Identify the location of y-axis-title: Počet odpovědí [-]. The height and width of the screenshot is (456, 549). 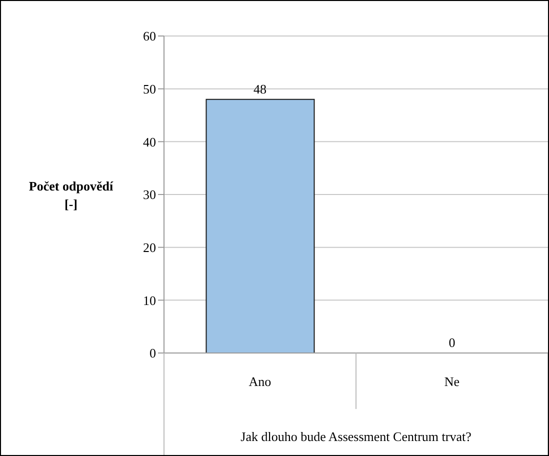
(71, 195).